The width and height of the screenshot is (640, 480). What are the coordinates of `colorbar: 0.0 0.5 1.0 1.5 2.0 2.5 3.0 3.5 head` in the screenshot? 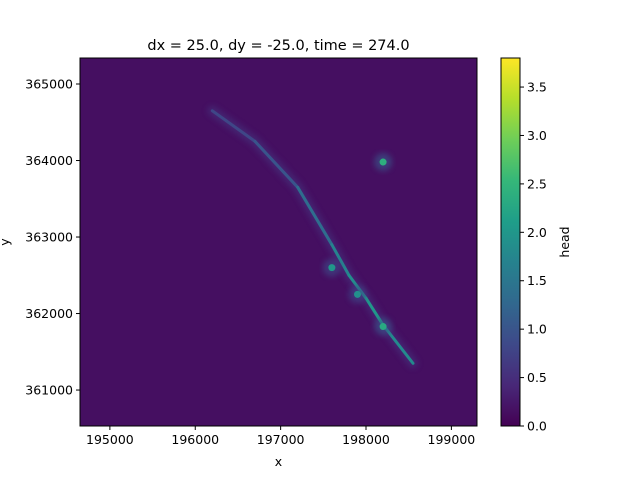 It's located at (536, 245).